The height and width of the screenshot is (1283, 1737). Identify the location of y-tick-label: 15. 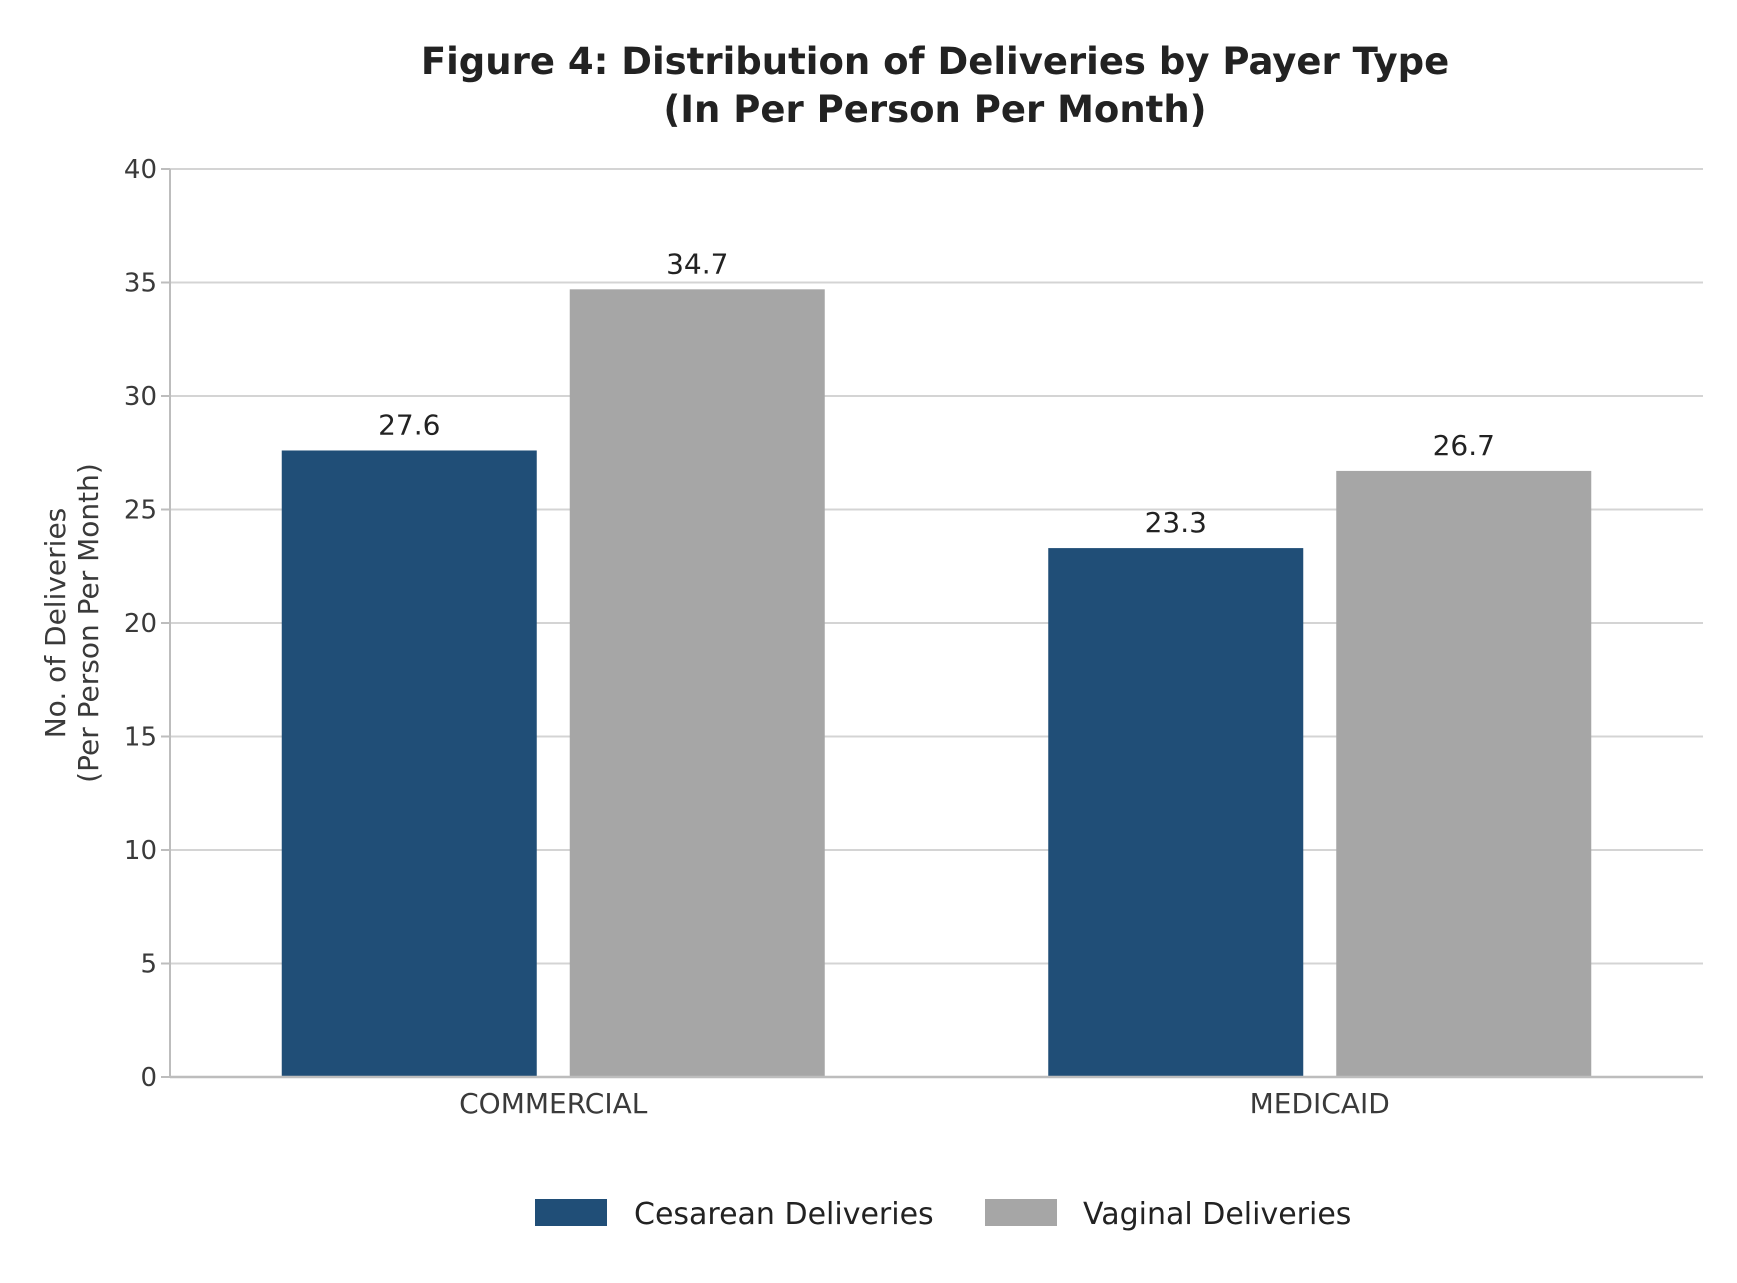
(140, 738).